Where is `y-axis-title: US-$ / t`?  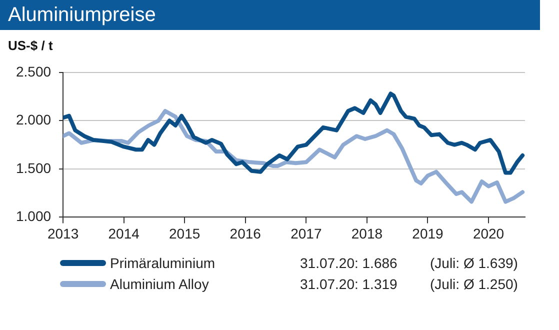 y-axis-title: US-$ / t is located at coordinates (30, 45).